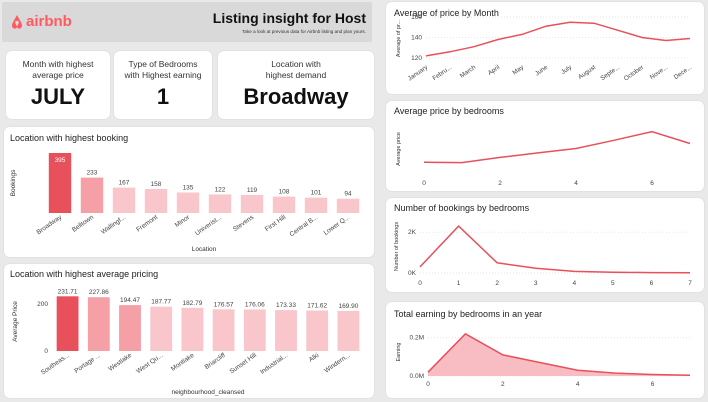 This screenshot has height=402, width=708. Describe the element at coordinates (147, 224) in the screenshot. I see `x-tick-label: Fremont` at that location.